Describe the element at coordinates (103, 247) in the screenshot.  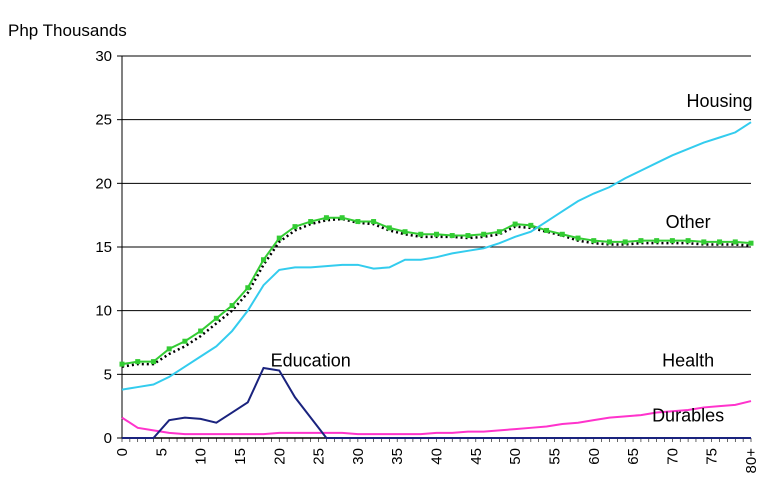
I see `y-tick-label: 15` at that location.